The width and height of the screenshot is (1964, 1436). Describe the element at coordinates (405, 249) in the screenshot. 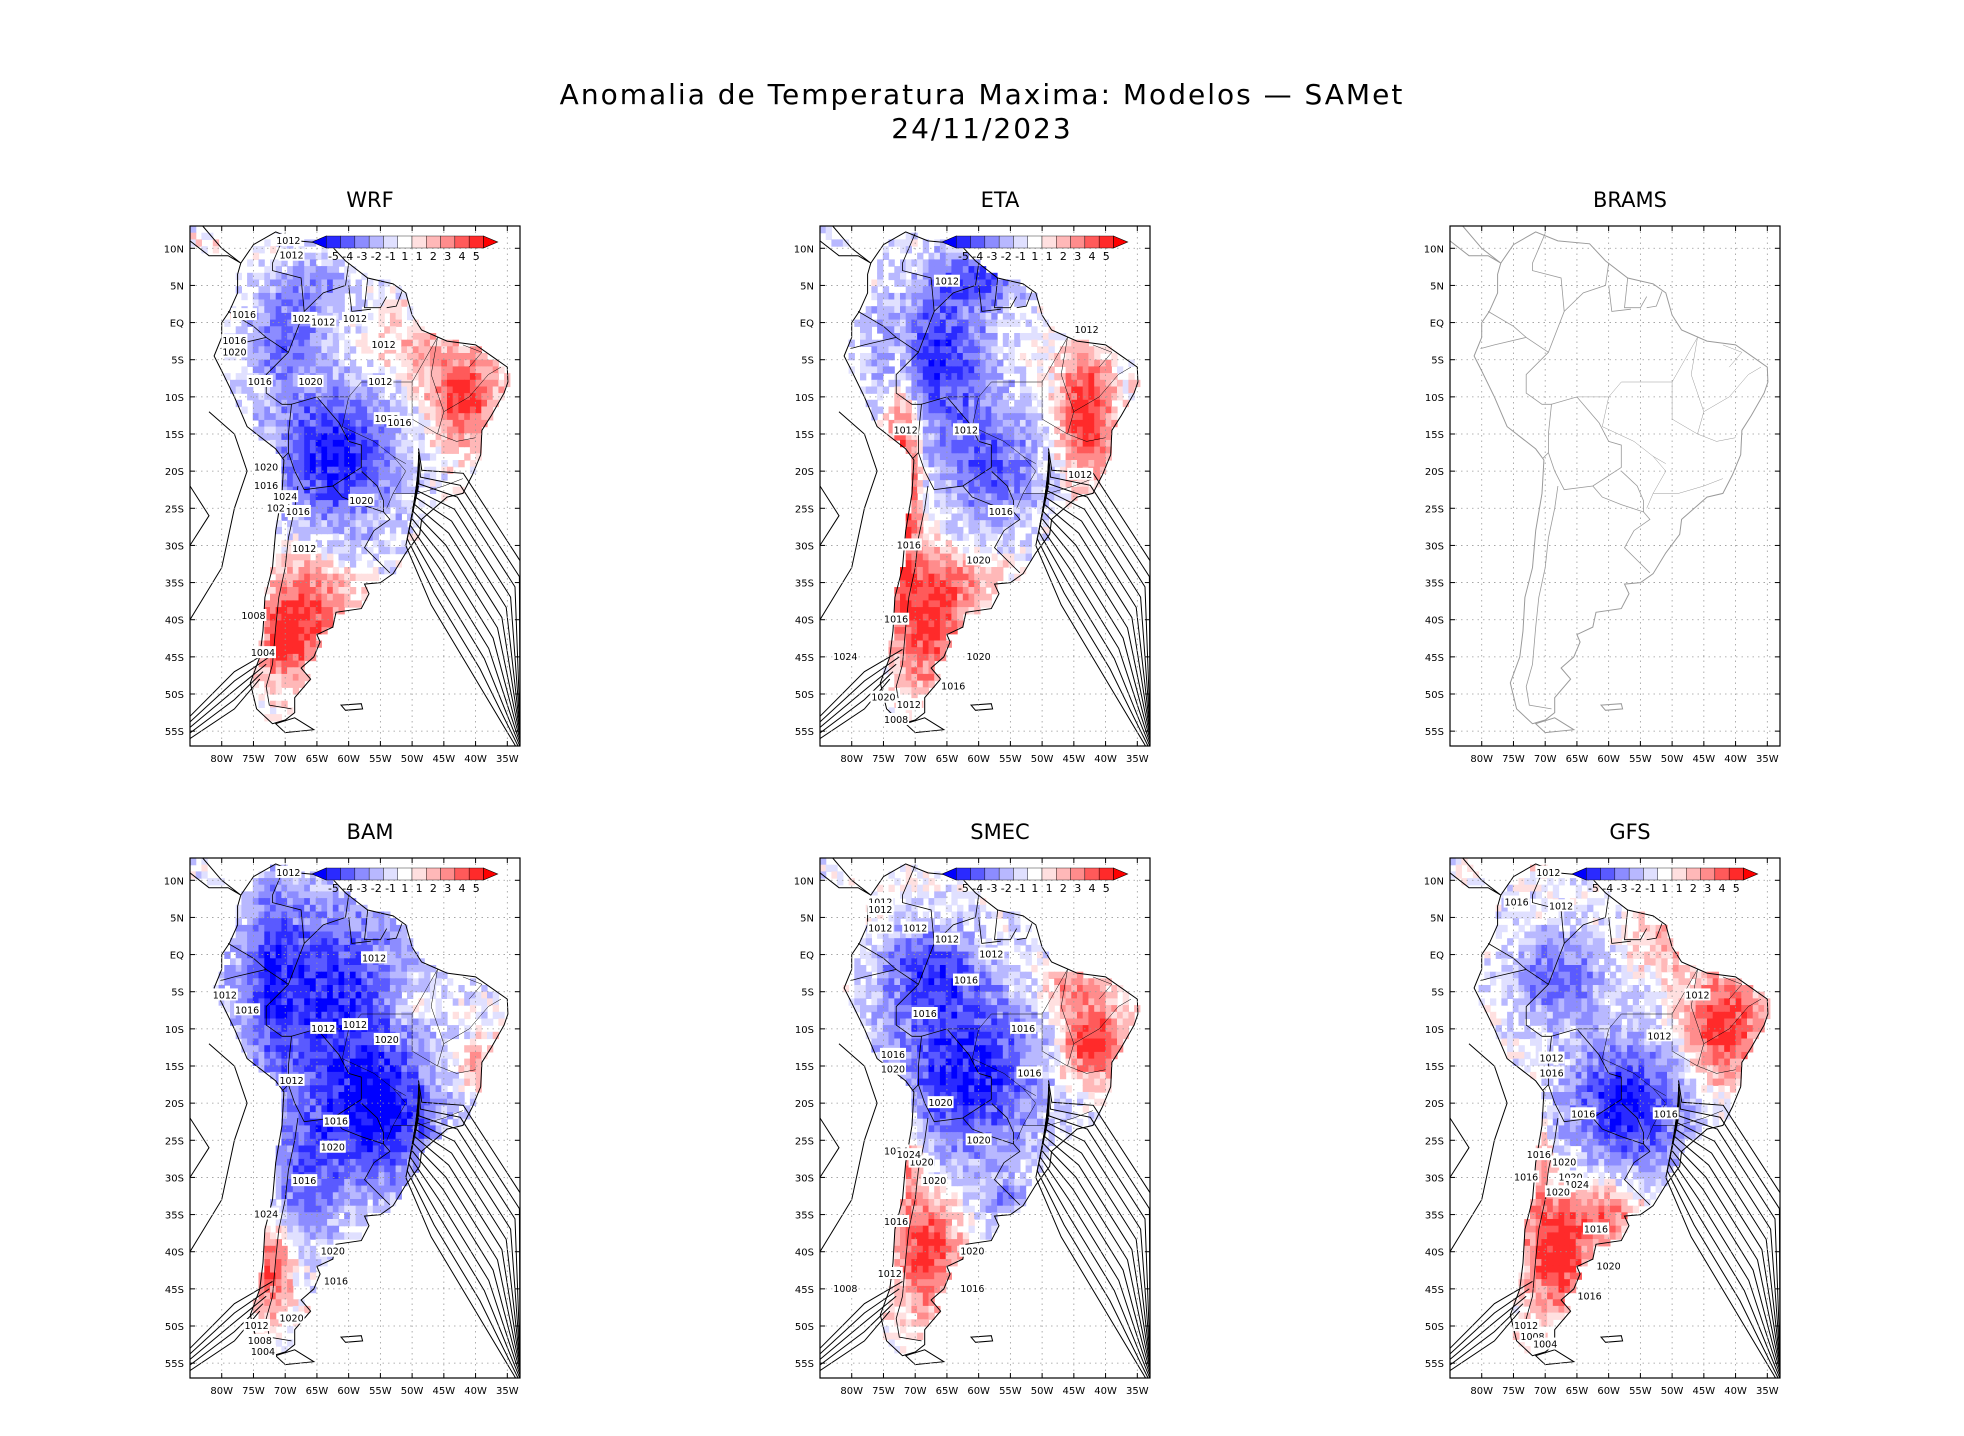

I see `colorbar: -5 -4 -3 -2 -1 1 1 2 3 4 5` at that location.